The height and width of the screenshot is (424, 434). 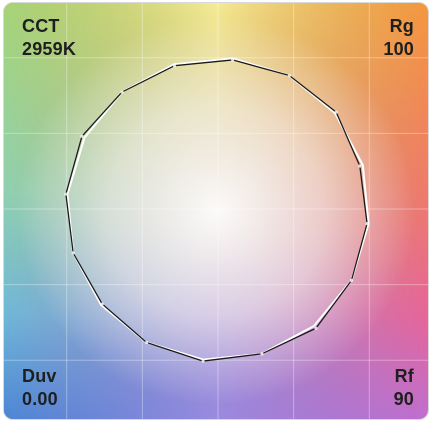 What do you see at coordinates (404, 376) in the screenshot?
I see `rf-label: Rf` at bounding box center [404, 376].